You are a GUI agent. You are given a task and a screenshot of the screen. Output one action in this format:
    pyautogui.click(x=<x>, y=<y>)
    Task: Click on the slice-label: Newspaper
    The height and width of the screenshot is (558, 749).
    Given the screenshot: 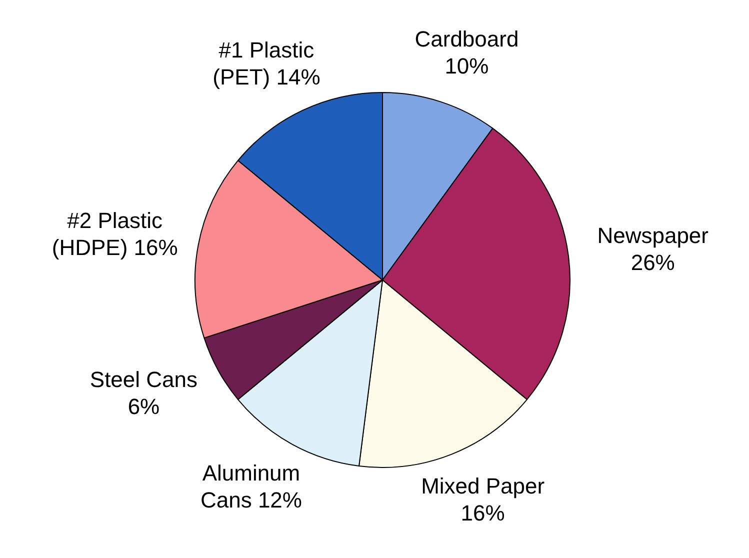 What is the action you would take?
    pyautogui.click(x=652, y=235)
    